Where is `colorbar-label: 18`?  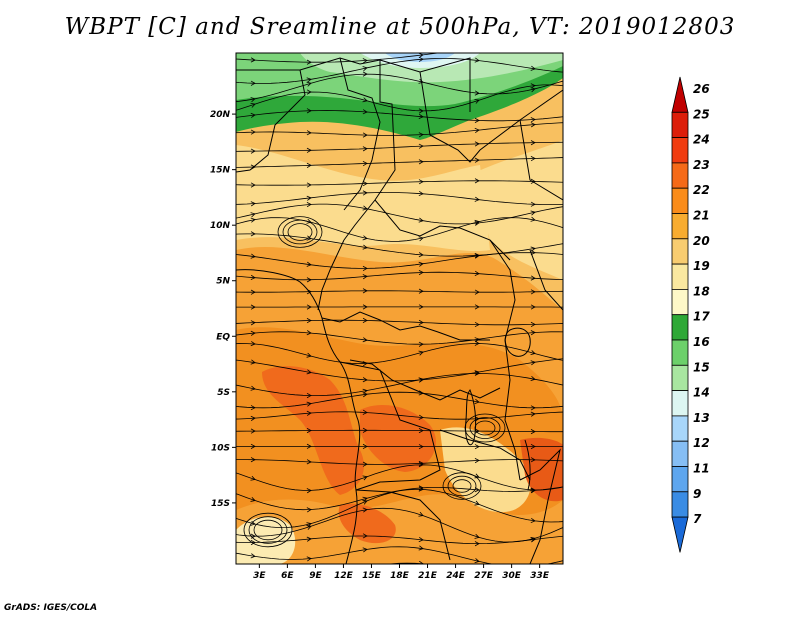 colorbar-label: 18 is located at coordinates (701, 291).